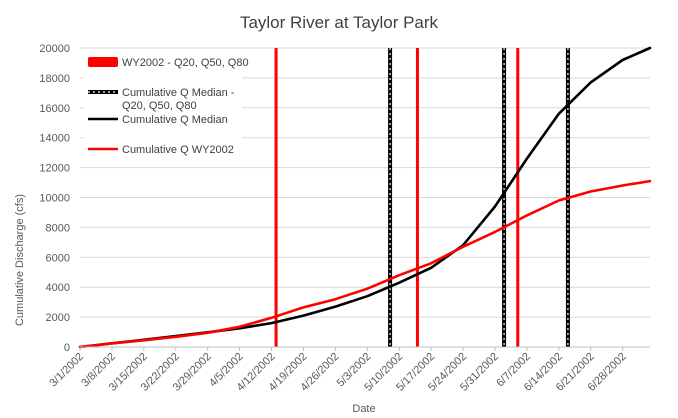 The width and height of the screenshot is (678, 418). I want to click on y-axis-title: Cumulative Discharge (cfs), so click(20, 260).